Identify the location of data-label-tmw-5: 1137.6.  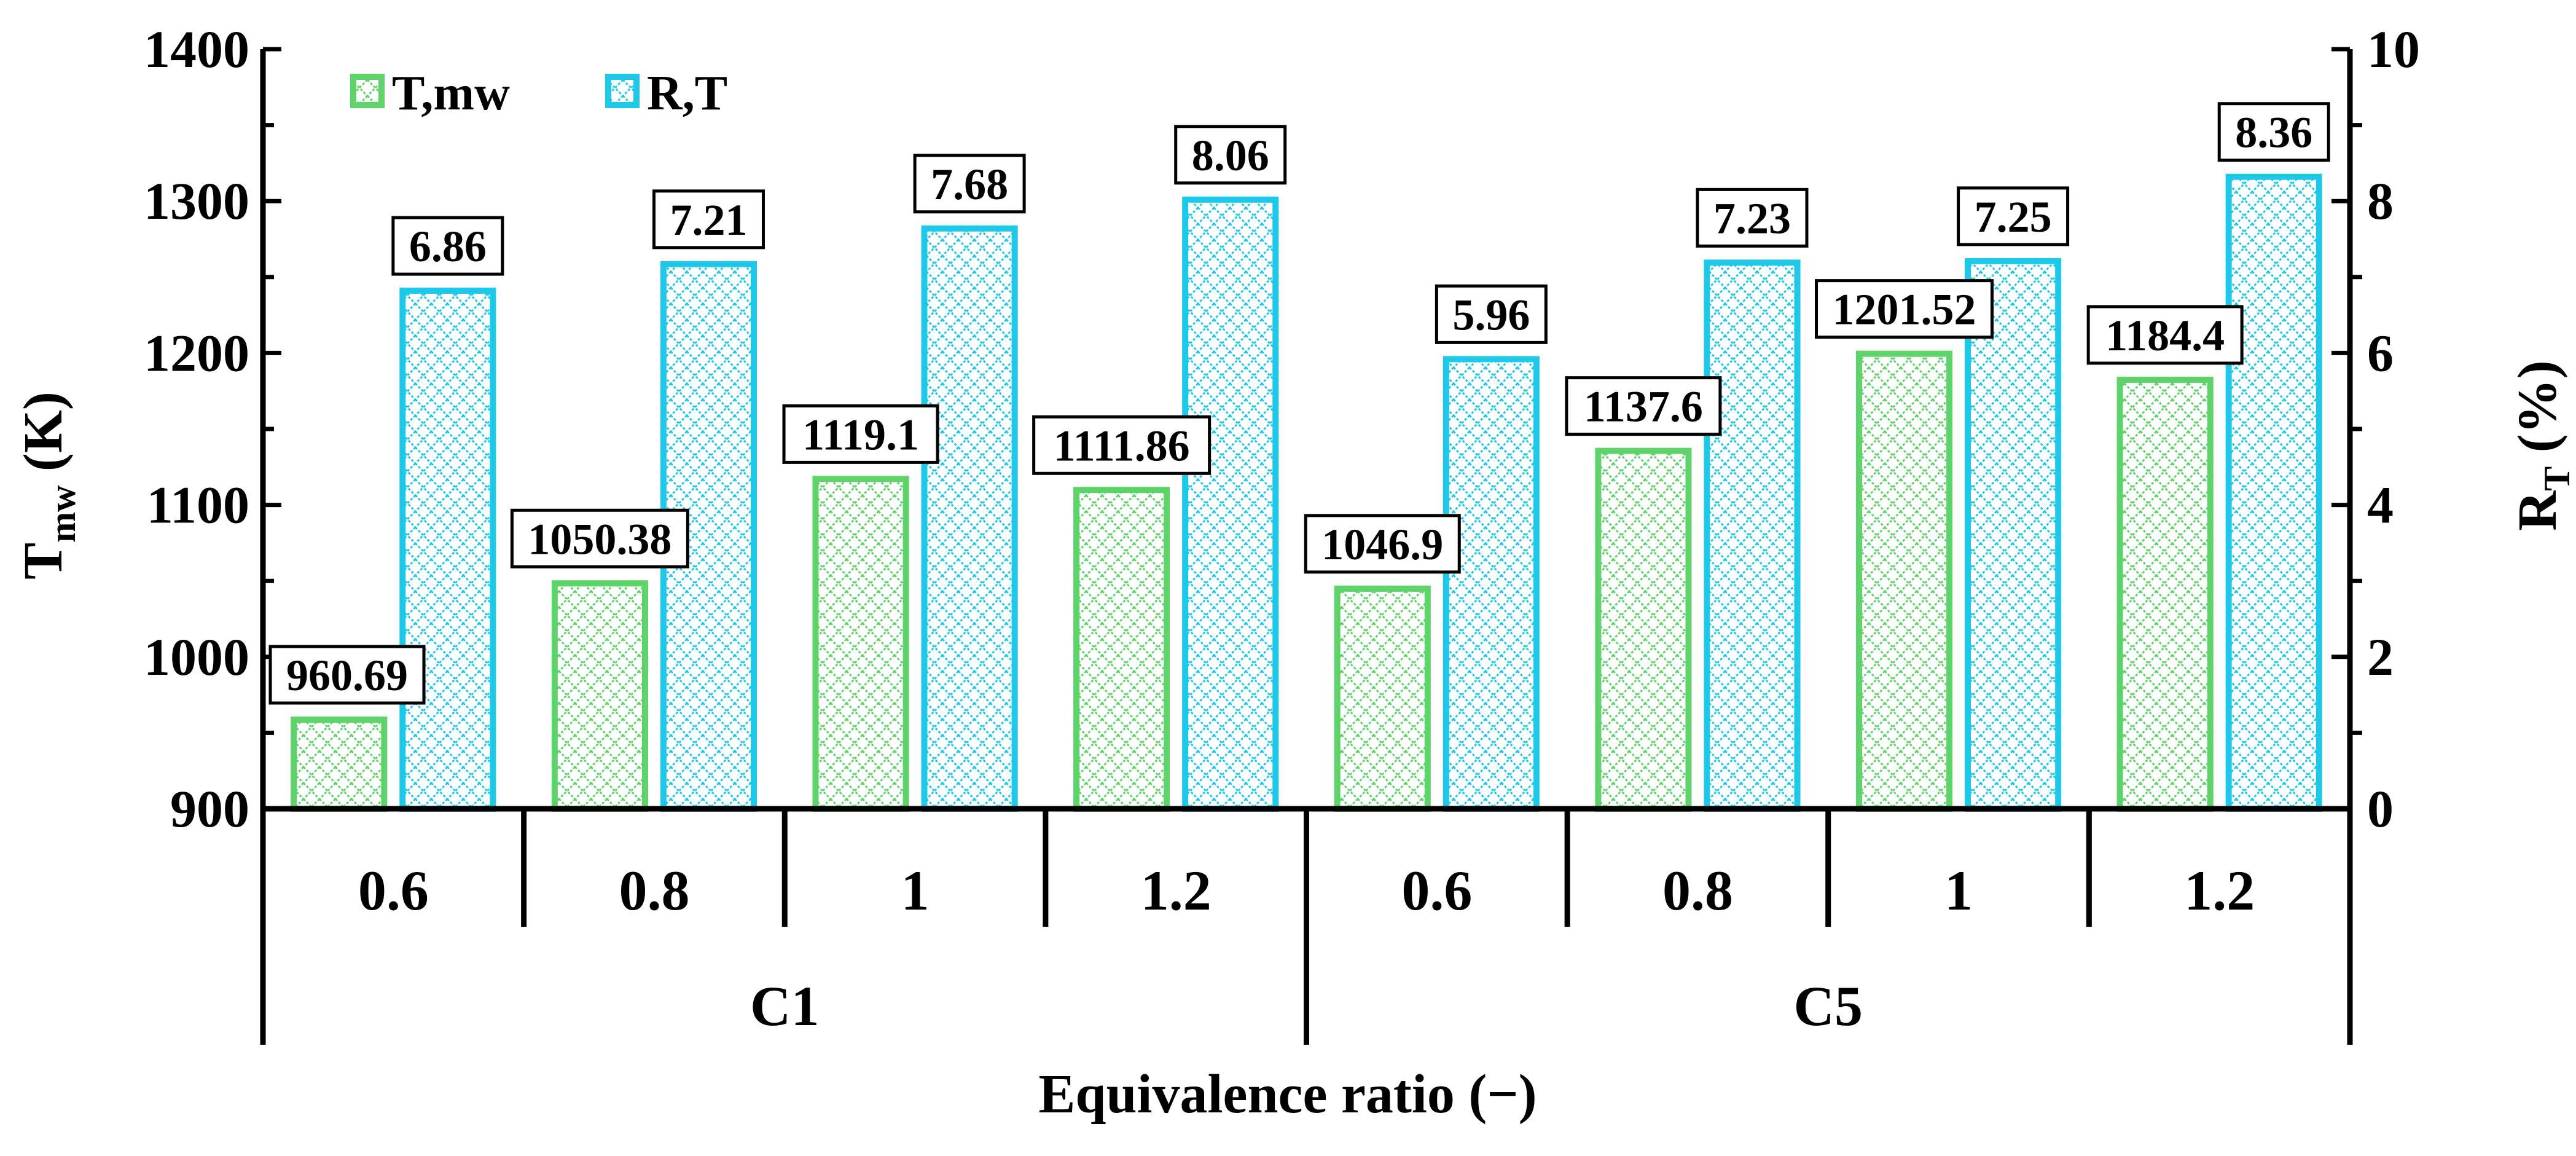
(1644, 406).